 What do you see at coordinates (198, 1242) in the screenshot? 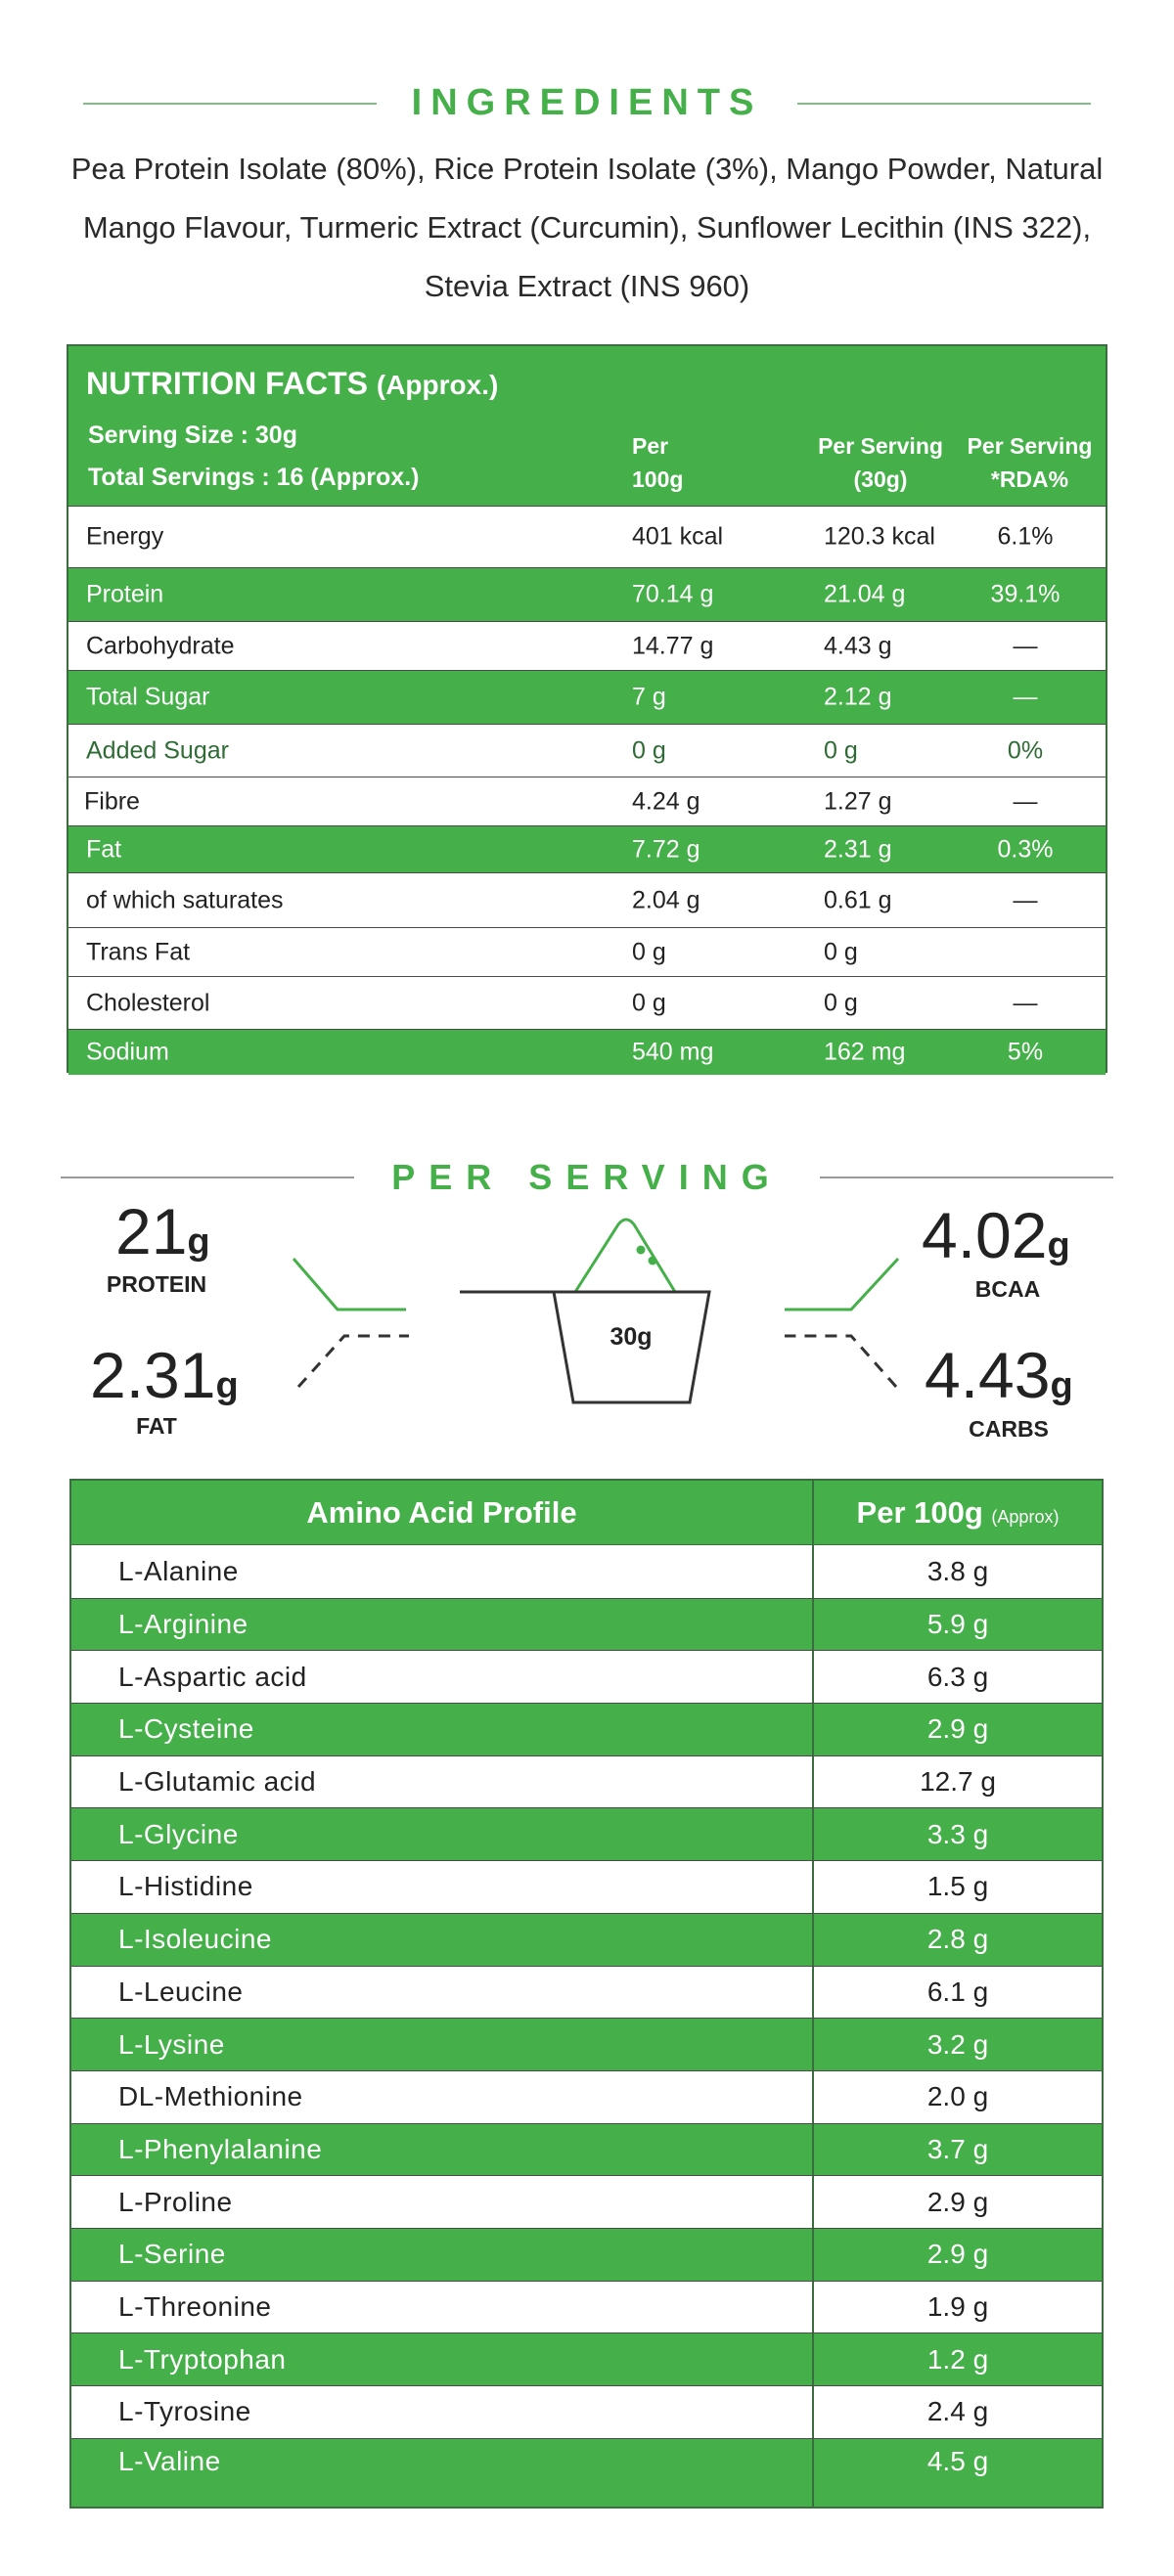
I see `protein-unit: g` at bounding box center [198, 1242].